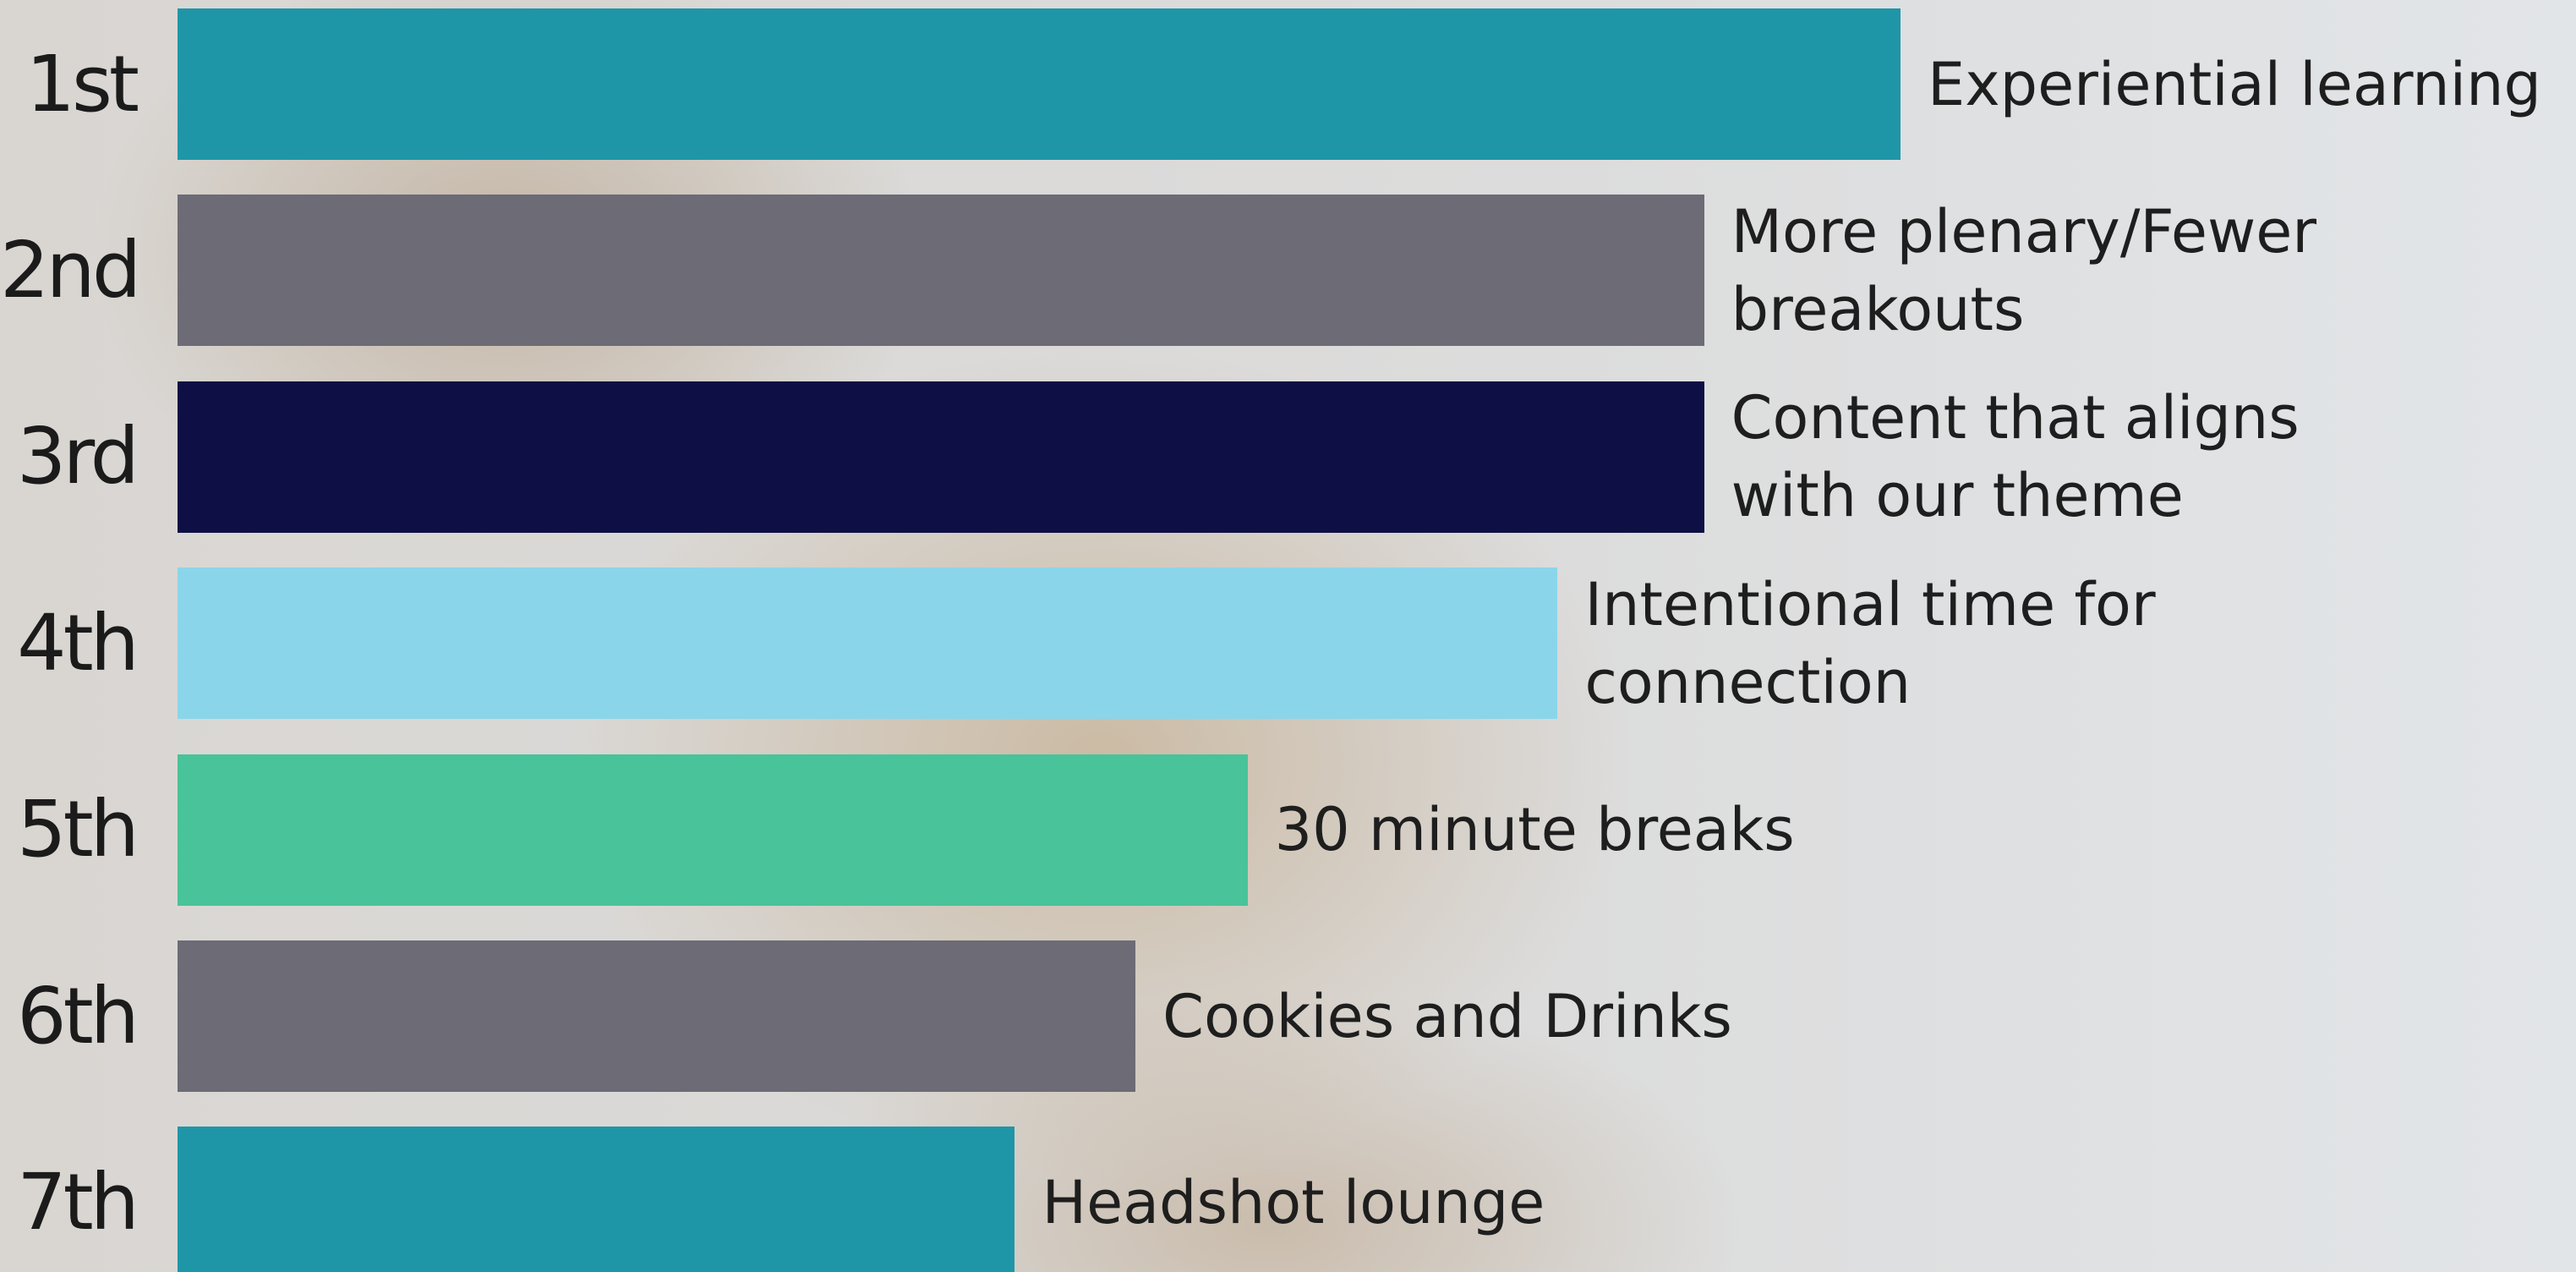 The image size is (2576, 1272). What do you see at coordinates (1293, 1202) in the screenshot?
I see `bar-label: Headshot lounge` at bounding box center [1293, 1202].